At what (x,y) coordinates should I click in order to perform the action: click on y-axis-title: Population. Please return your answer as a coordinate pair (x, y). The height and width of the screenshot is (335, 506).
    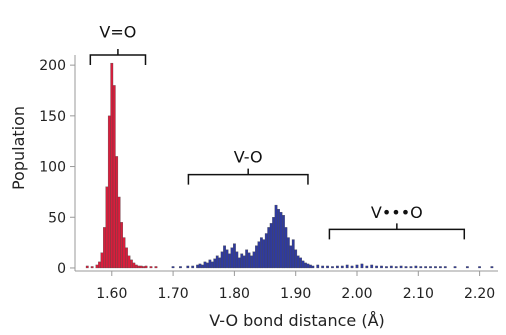
    Looking at the image, I should click on (18, 148).